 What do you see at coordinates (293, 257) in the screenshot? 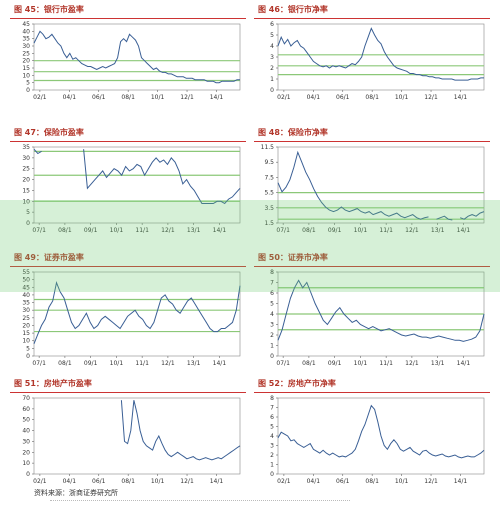
I see `chart-title: 图 50：证券市净率` at bounding box center [293, 257].